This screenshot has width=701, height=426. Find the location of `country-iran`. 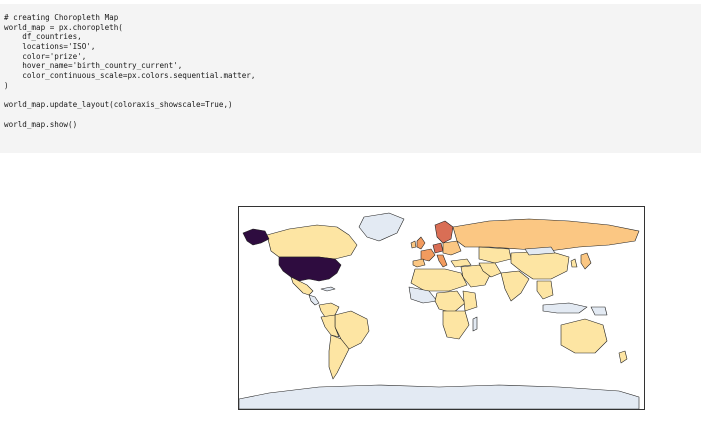

country-iran is located at coordinates (490, 270).